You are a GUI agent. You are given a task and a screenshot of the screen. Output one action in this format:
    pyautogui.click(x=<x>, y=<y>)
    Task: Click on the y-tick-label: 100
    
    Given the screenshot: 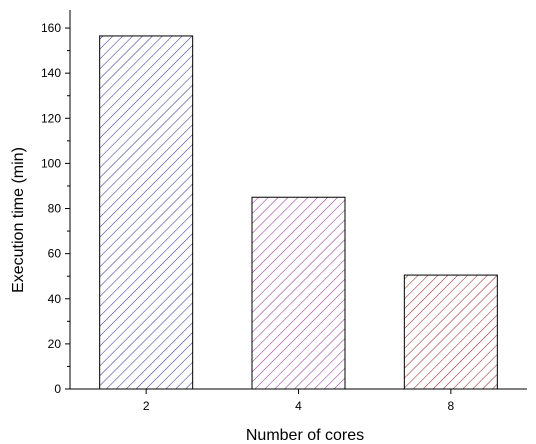 What is the action you would take?
    pyautogui.click(x=51, y=163)
    